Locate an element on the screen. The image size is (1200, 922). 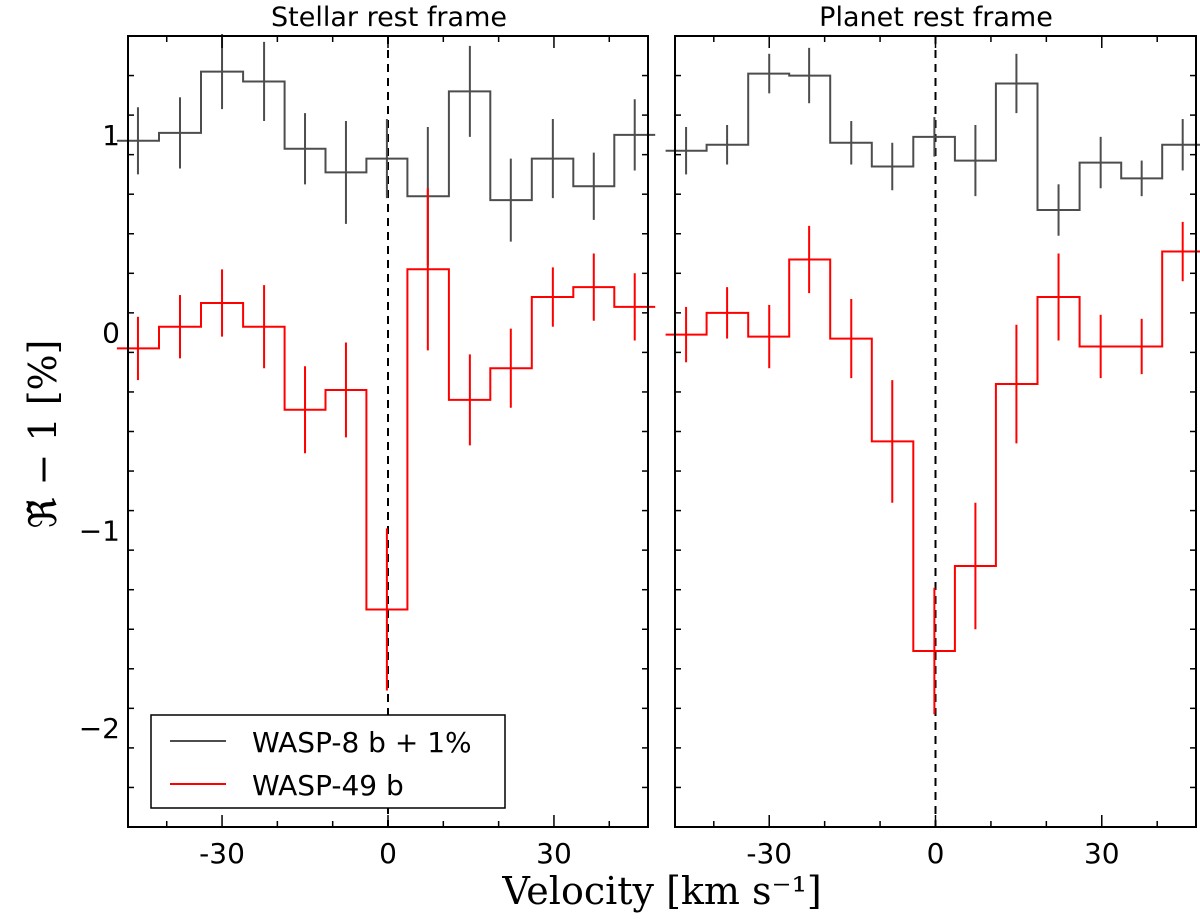
panel-title-left: Stellar rest frame is located at coordinates (389, 17).